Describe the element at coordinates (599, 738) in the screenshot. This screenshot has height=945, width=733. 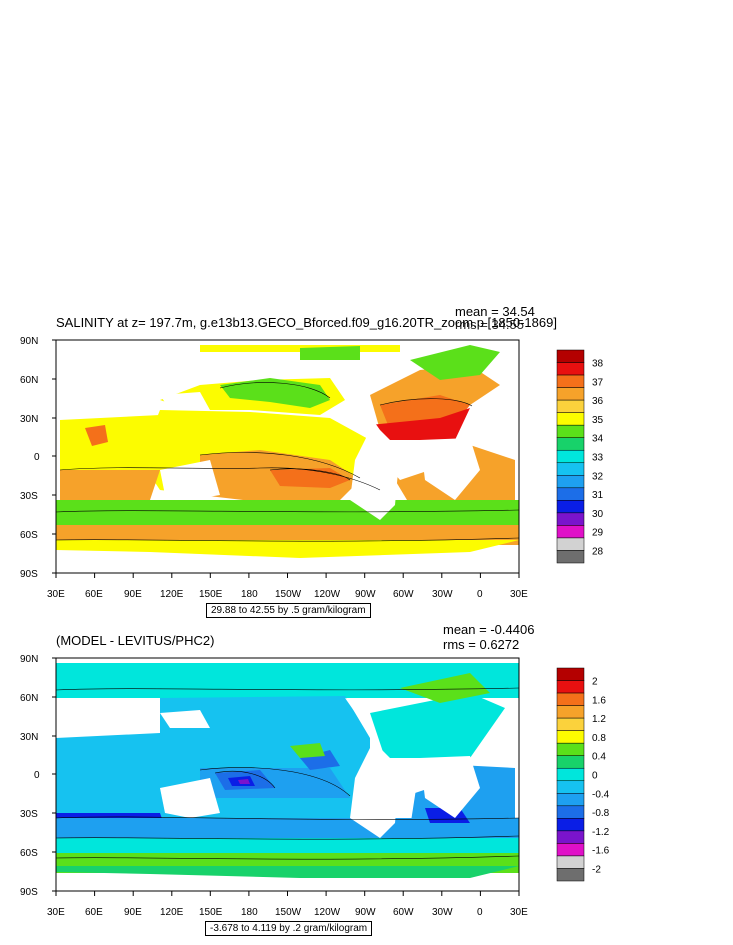
I see `colorbar-label: 0.8` at that location.